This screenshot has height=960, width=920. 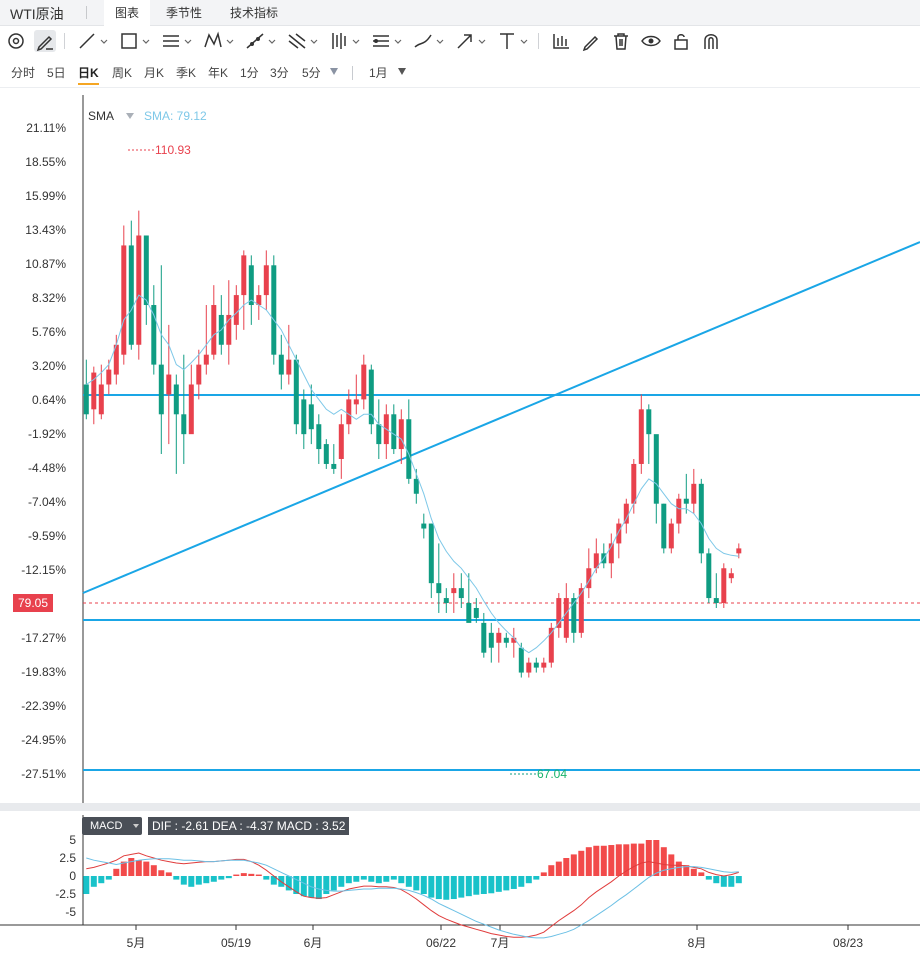 What do you see at coordinates (261, 41) in the screenshot?
I see `ray-icon` at bounding box center [261, 41].